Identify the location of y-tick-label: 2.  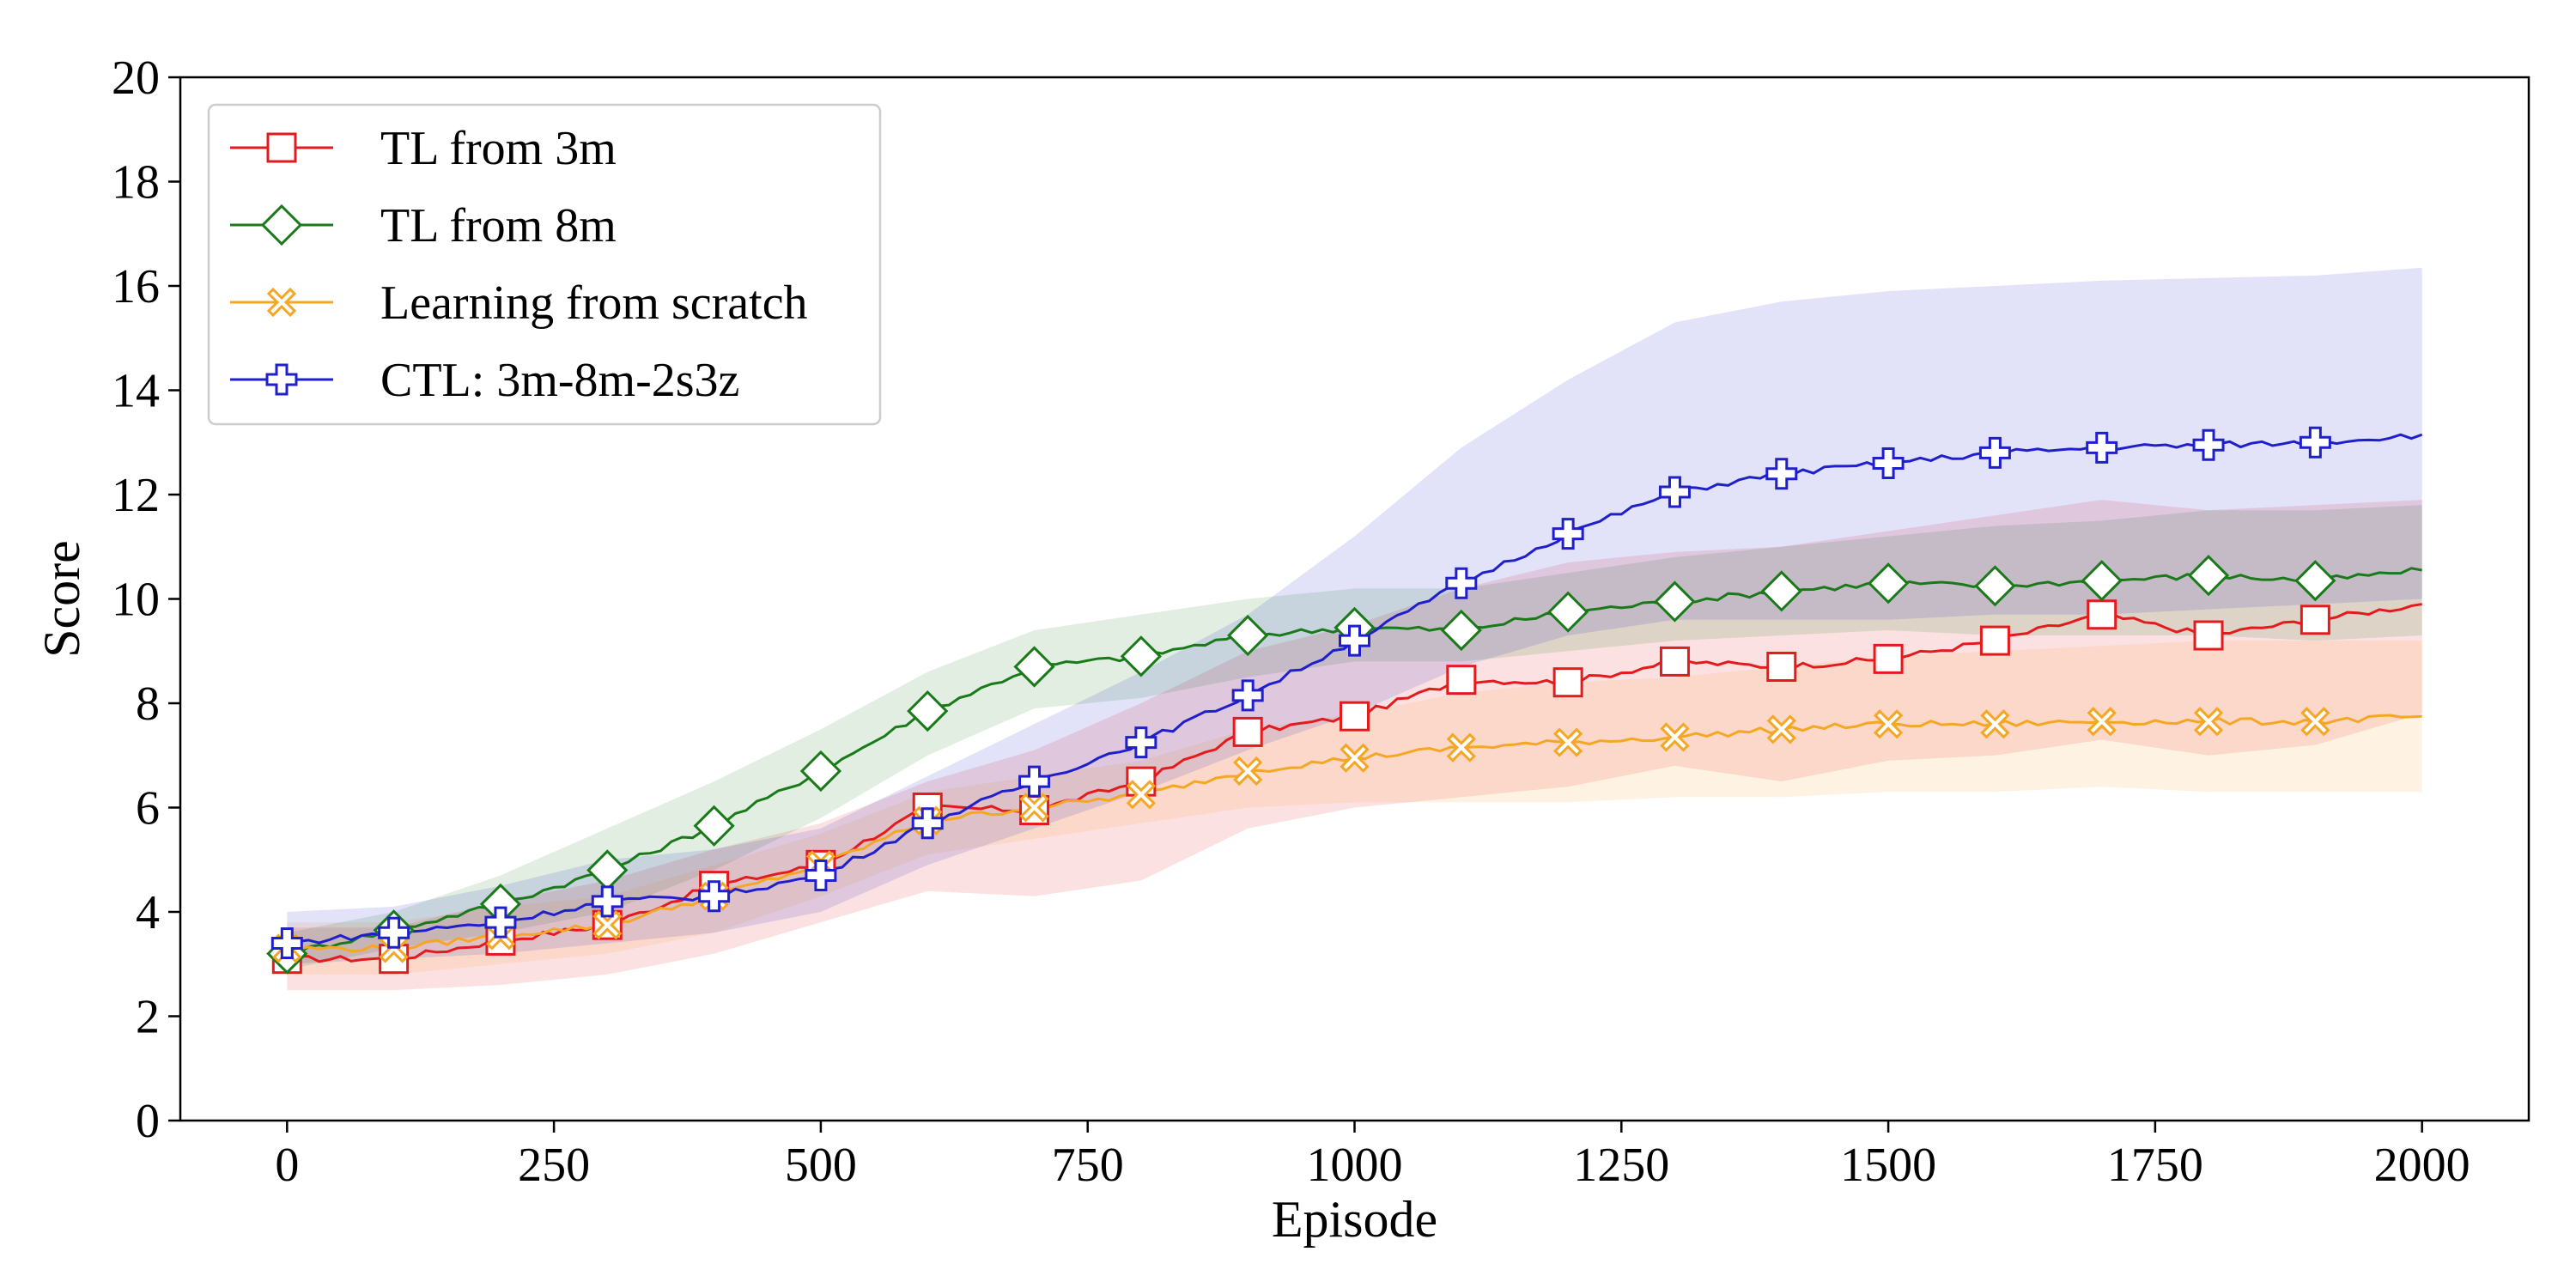
(148, 1017).